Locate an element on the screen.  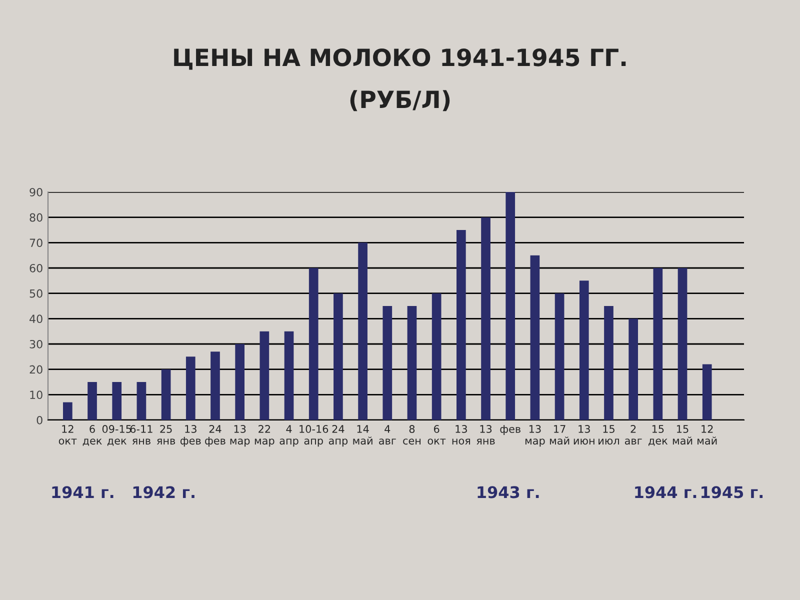
y-tick-label: 0 is located at coordinates (39, 420).